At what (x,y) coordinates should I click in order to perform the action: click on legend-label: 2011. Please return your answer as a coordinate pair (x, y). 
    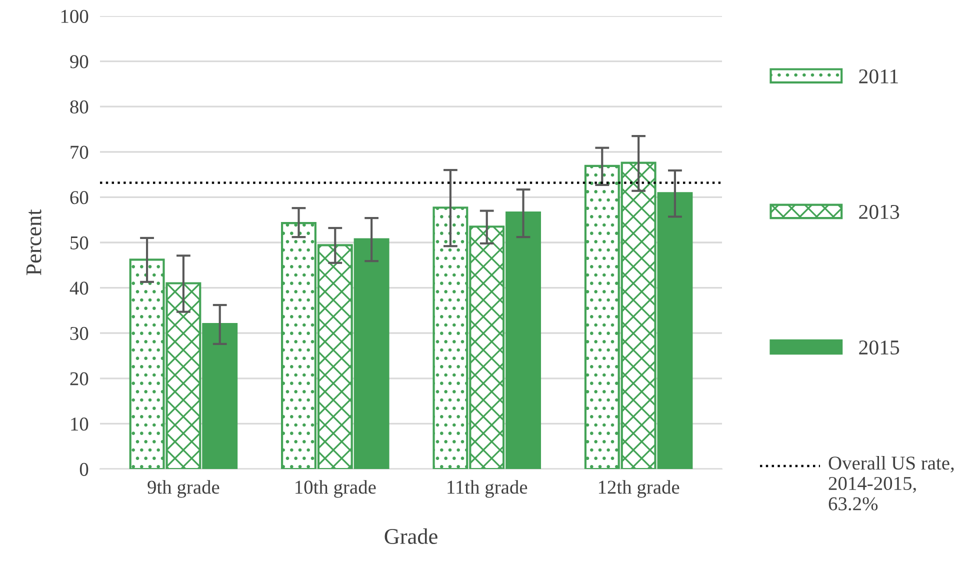
    Looking at the image, I should click on (878, 76).